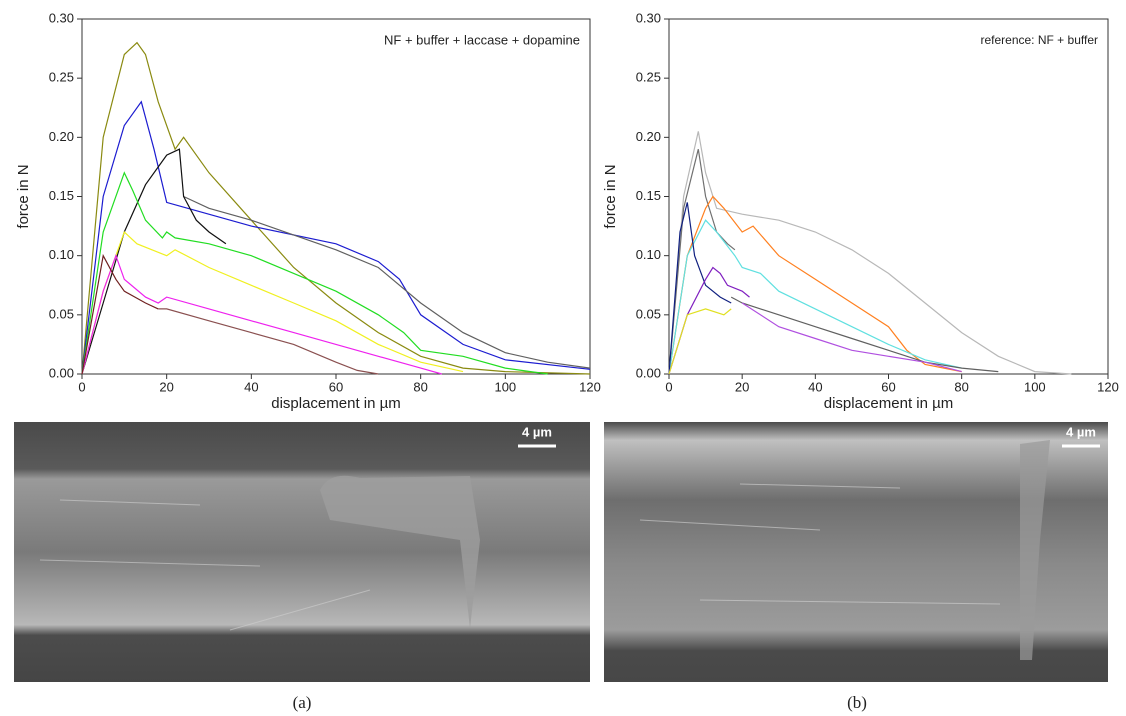 This screenshot has height=716, width=1126. Describe the element at coordinates (302, 702) in the screenshot. I see `panel-label: (a)` at that location.